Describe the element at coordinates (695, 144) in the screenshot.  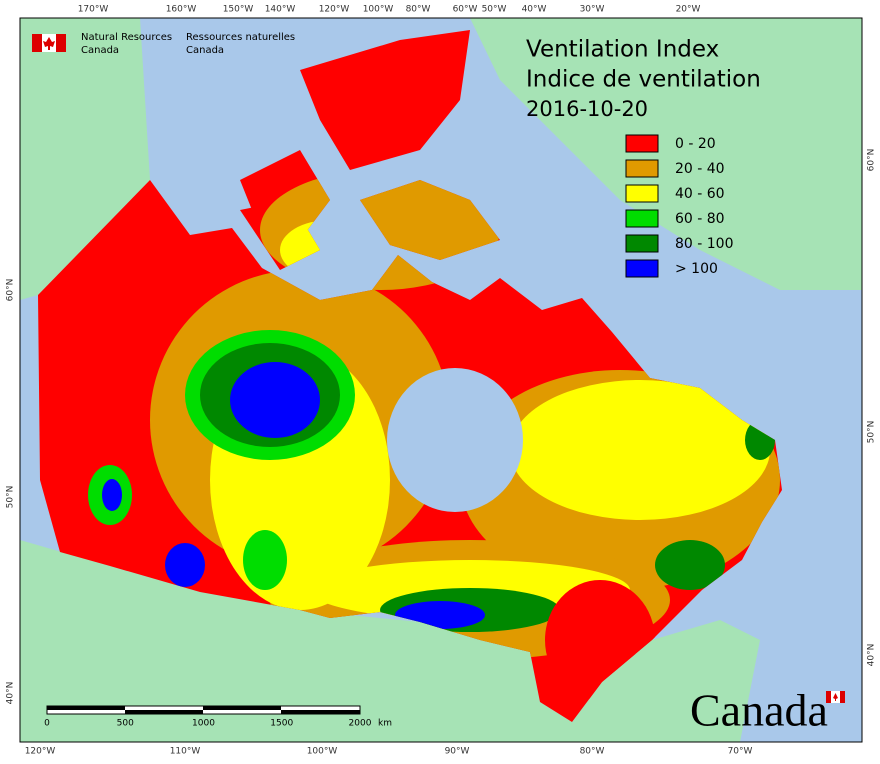
I see `legend-label: 0 - 20` at that location.